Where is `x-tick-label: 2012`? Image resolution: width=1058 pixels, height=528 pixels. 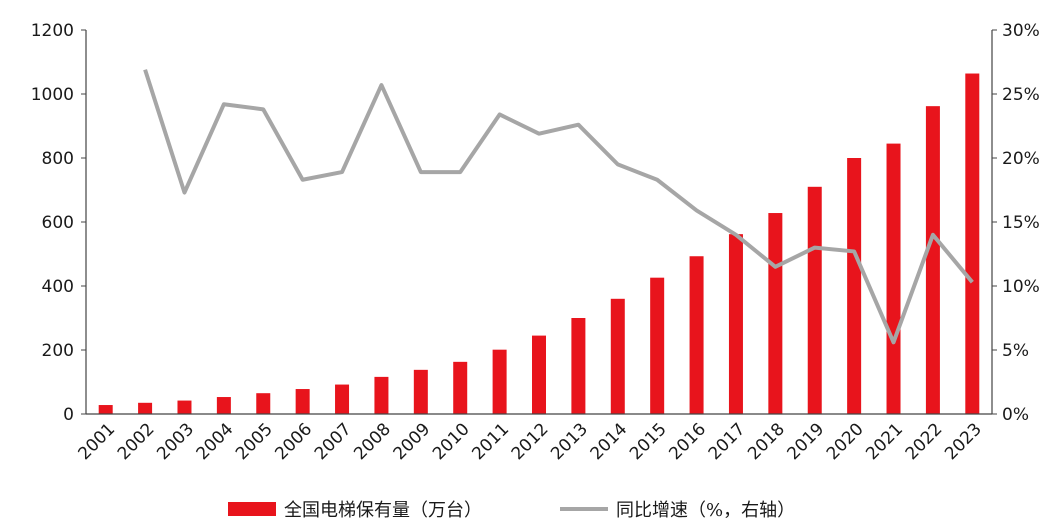 x-tick-label: 2012 is located at coordinates (530, 441).